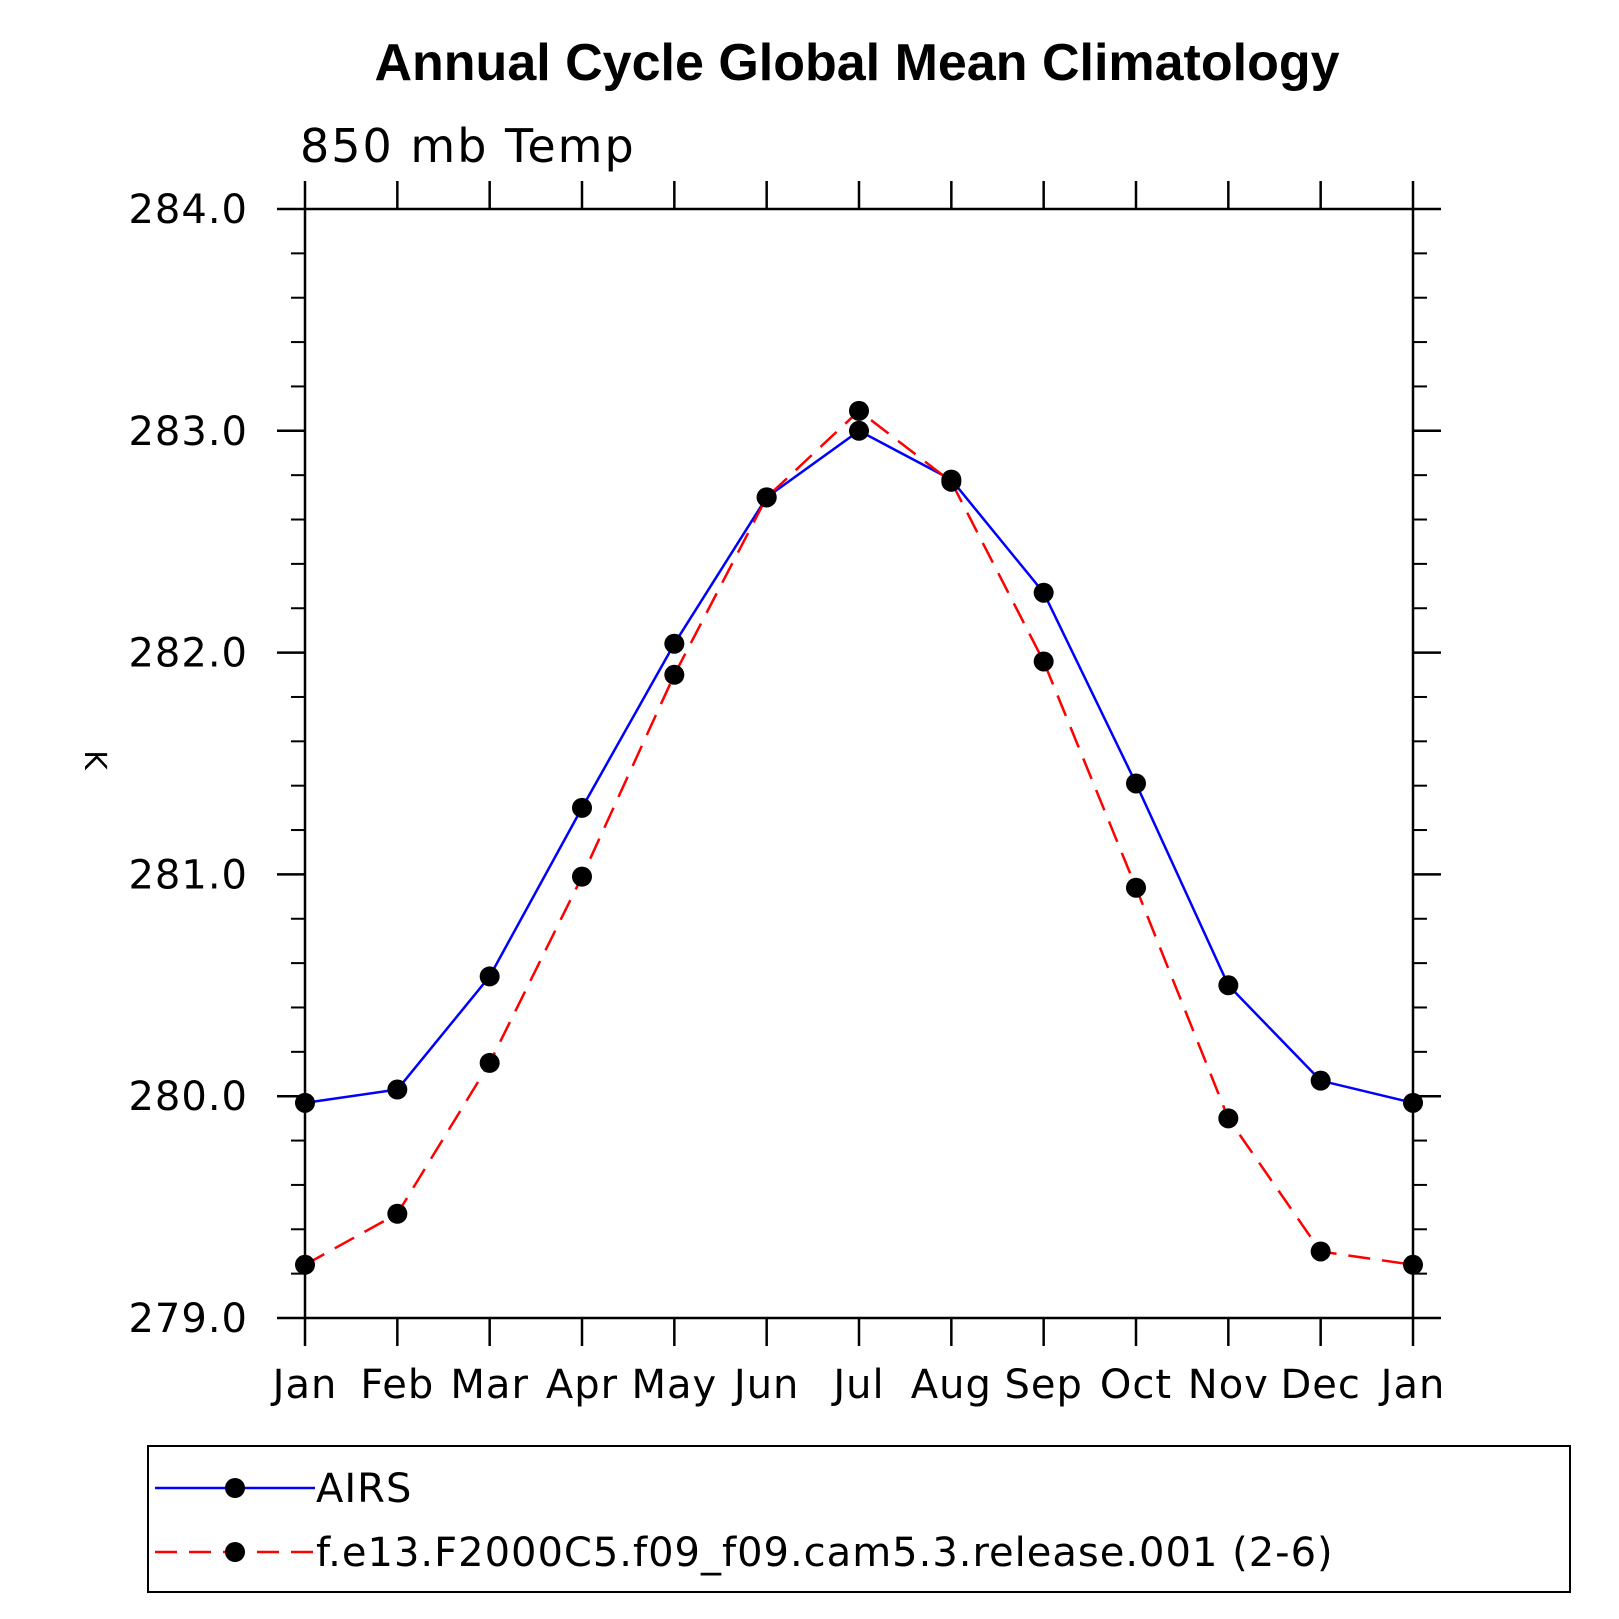 The image size is (1619, 1619). What do you see at coordinates (188, 654) in the screenshot?
I see `y-tick-label: 282.0` at bounding box center [188, 654].